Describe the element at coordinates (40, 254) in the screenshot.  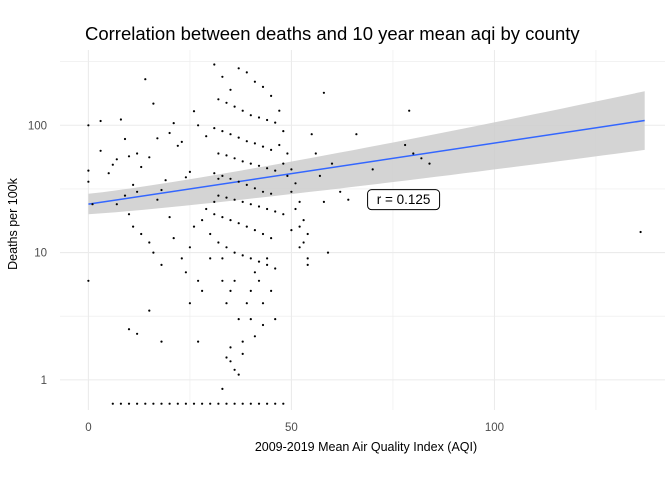
I see `y-tick-label: 10` at that location.